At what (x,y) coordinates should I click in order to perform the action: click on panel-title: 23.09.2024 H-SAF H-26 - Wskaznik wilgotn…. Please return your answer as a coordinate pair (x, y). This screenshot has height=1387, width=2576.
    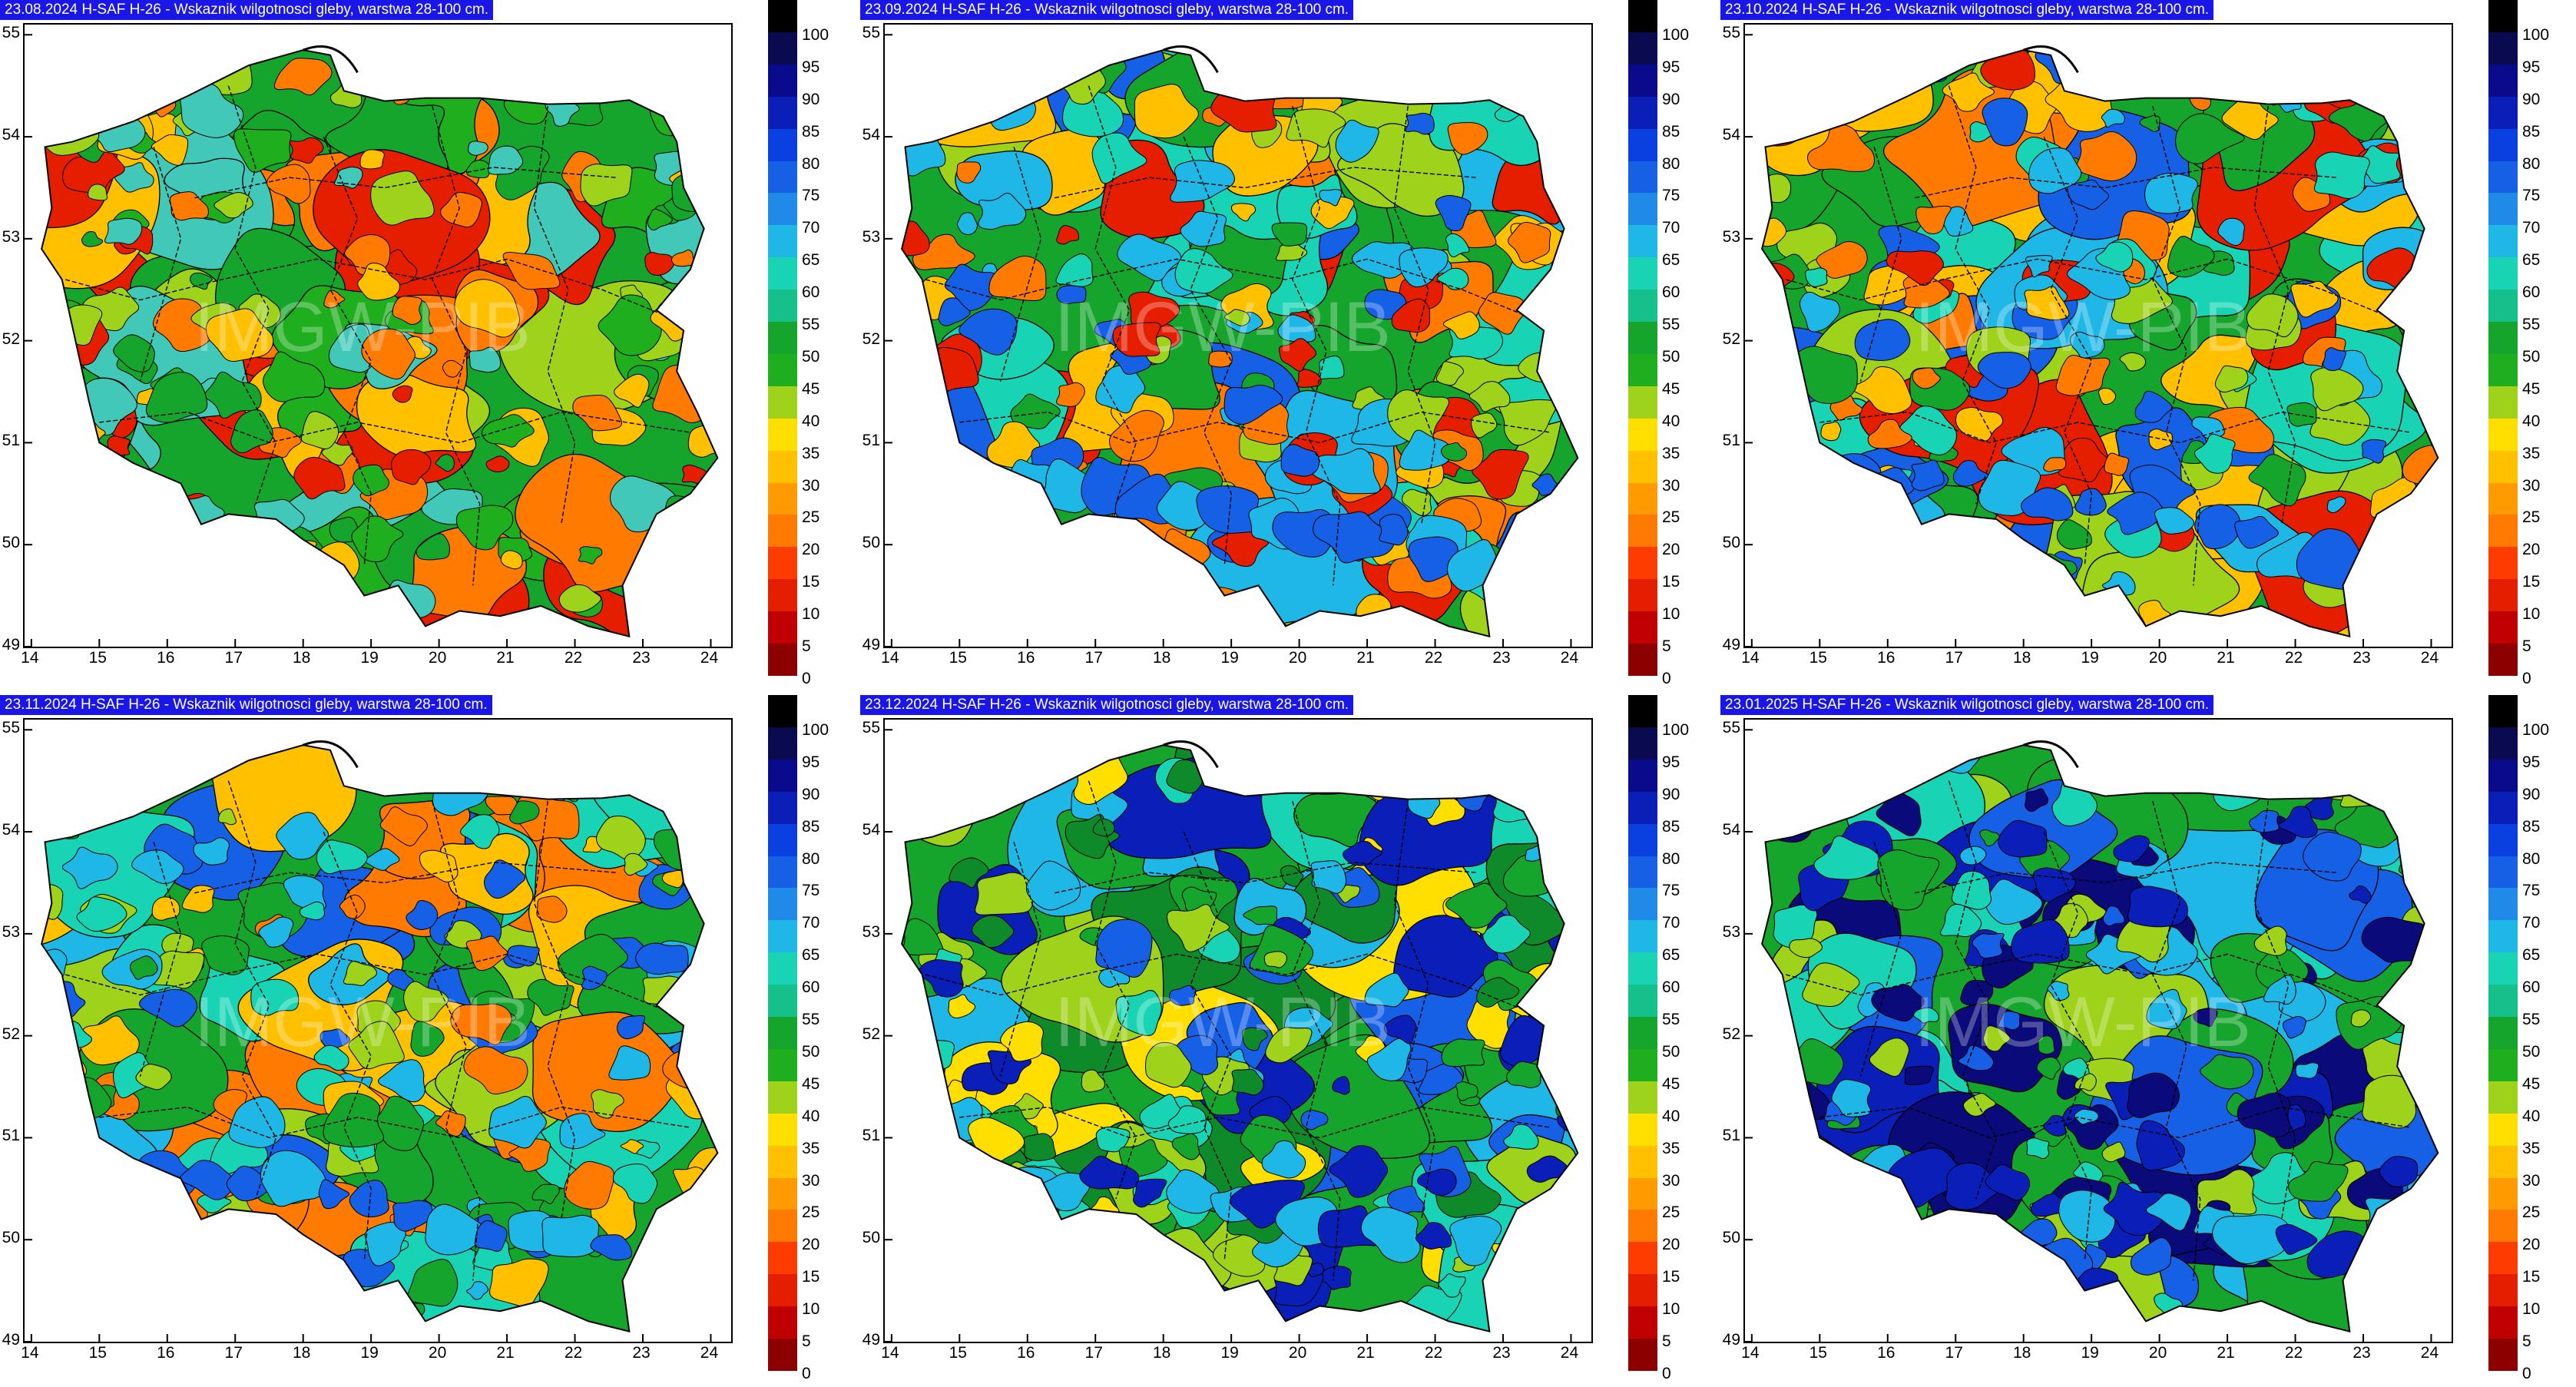
    Looking at the image, I should click on (1107, 10).